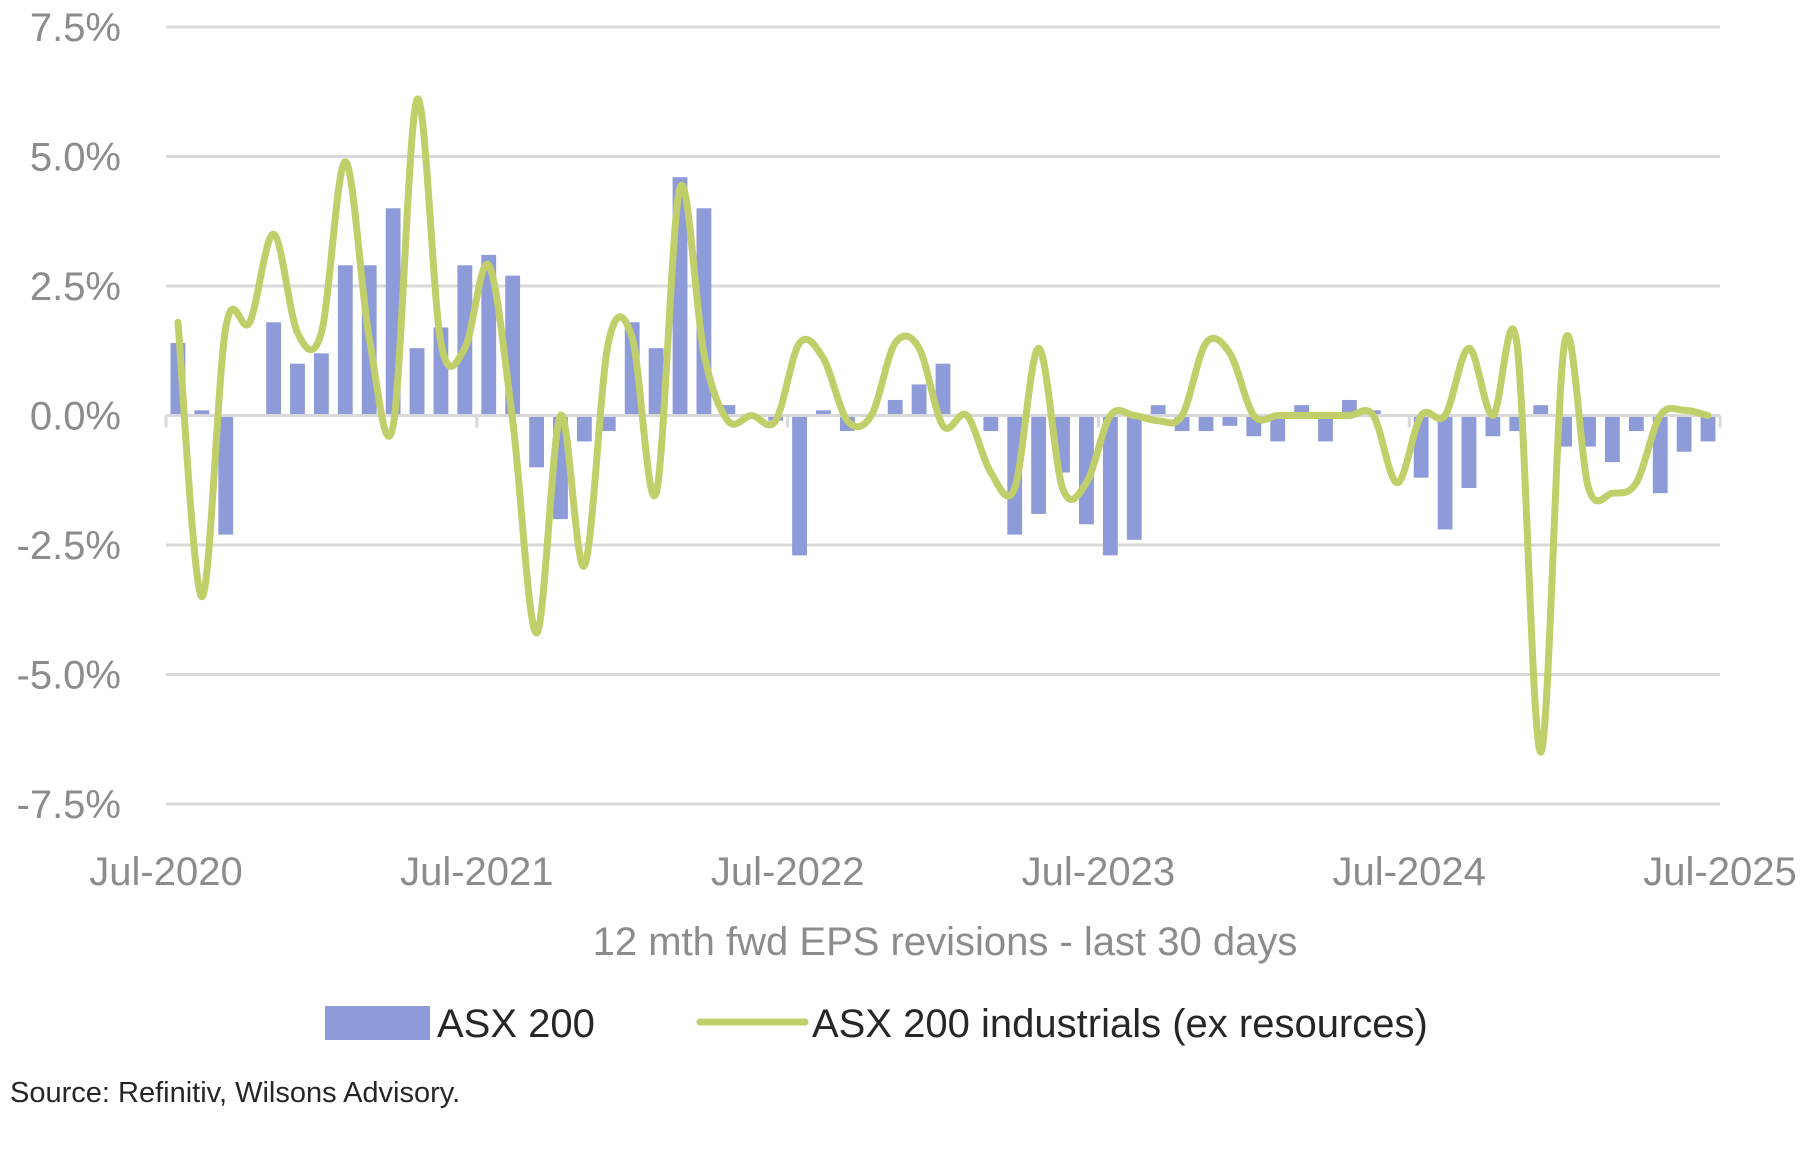  What do you see at coordinates (377, 1023) in the screenshot?
I see `legend-swatch-asx200` at bounding box center [377, 1023].